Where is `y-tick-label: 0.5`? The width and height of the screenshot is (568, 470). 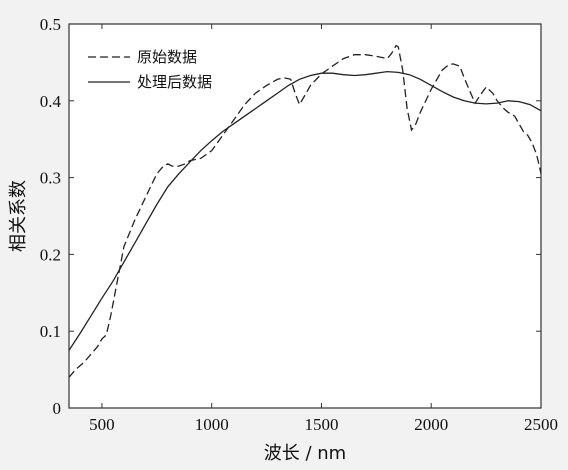 y-tick-label: 0.5 is located at coordinates (50, 24).